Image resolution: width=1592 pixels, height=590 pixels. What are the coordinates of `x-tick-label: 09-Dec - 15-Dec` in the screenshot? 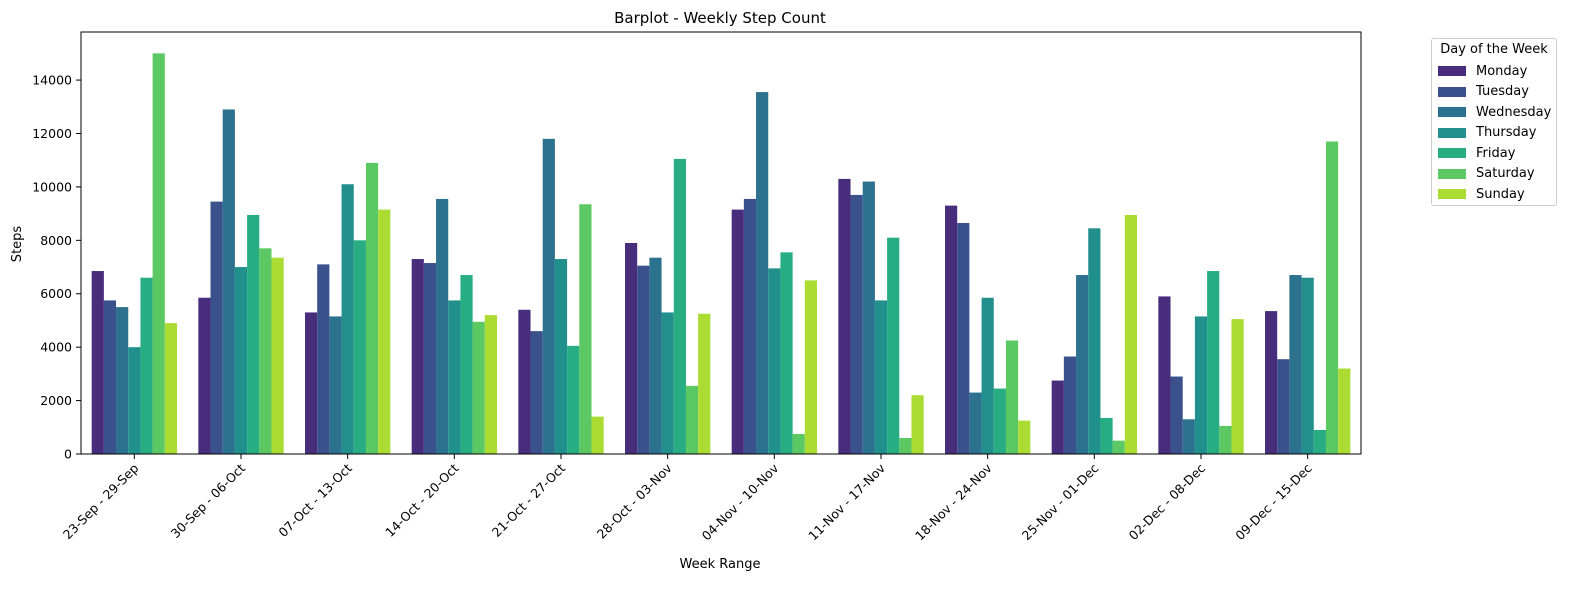 It's located at (1273, 501).